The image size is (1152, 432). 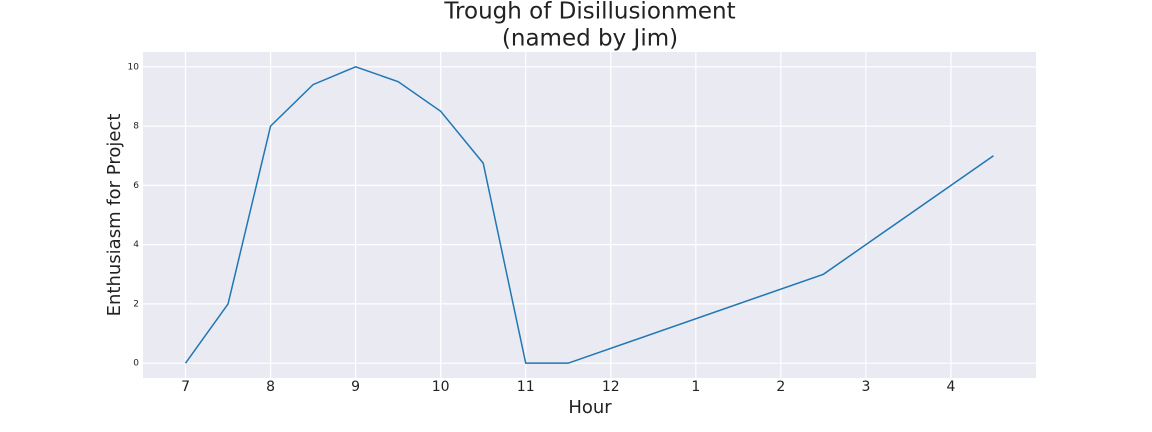 What do you see at coordinates (136, 304) in the screenshot?
I see `y-tick-label: 2` at bounding box center [136, 304].